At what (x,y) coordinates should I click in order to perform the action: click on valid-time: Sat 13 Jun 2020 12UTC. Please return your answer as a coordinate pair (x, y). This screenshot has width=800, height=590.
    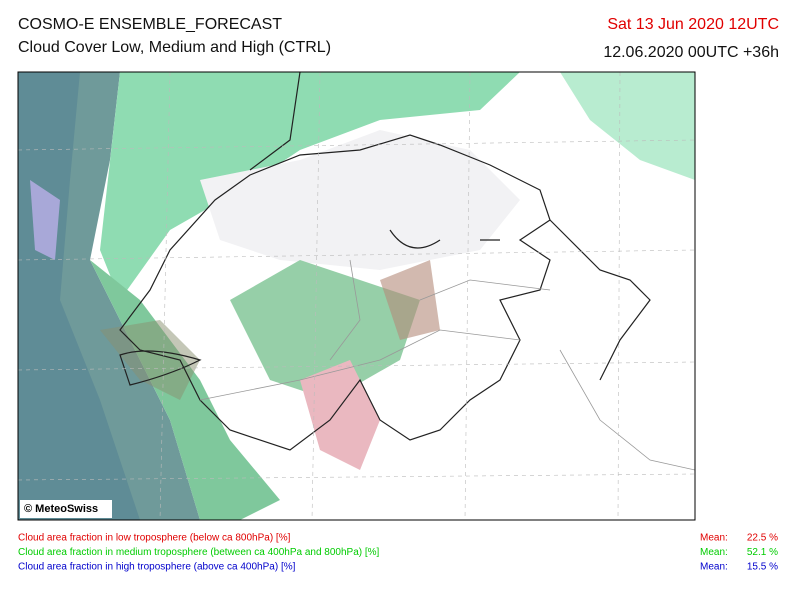
    Looking at the image, I should click on (693, 24).